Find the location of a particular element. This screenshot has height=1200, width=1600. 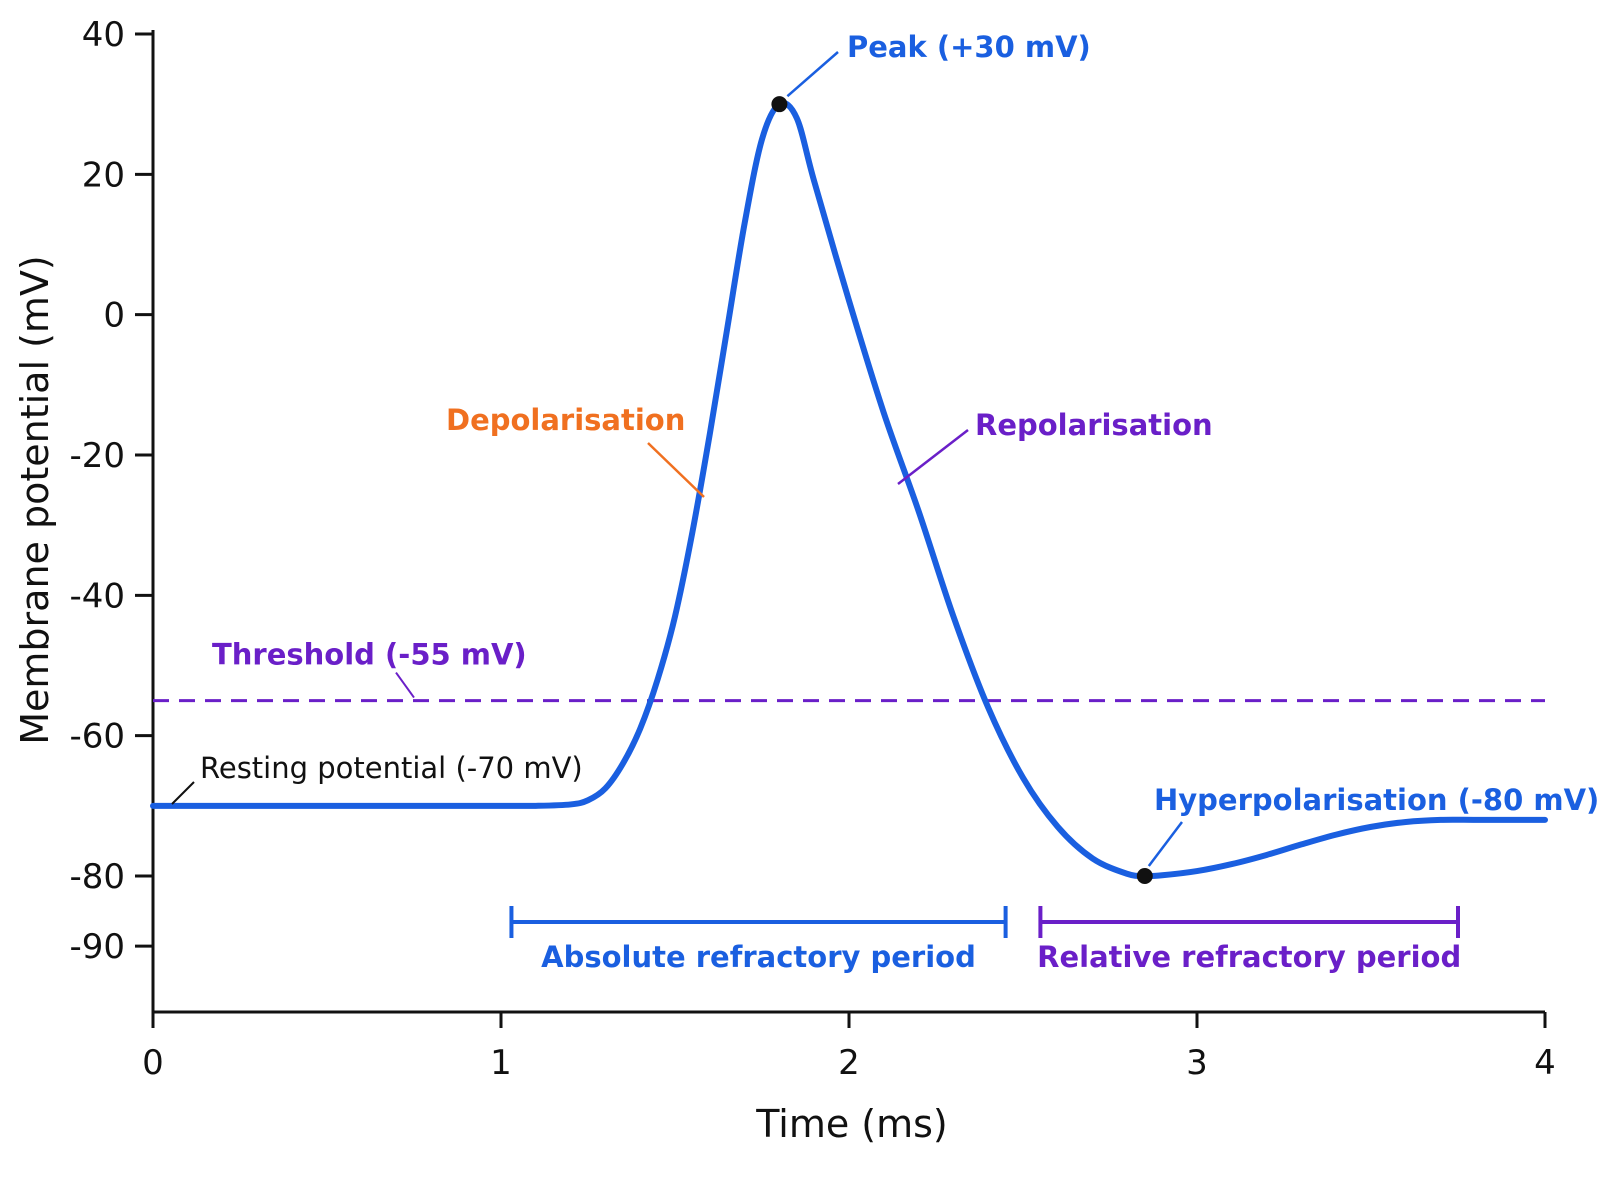

threshold-layer: Threshold (-55 mV) is located at coordinates (849, 670).